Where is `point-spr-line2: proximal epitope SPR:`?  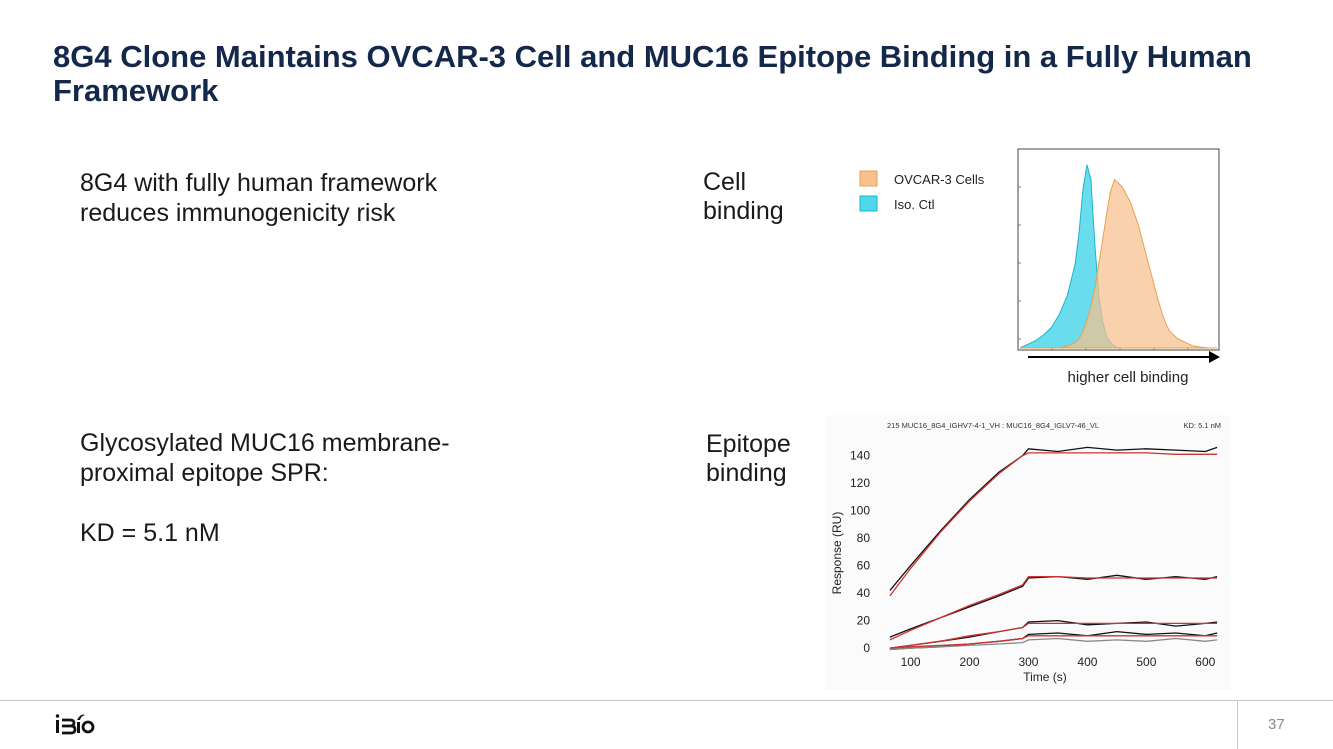
point-spr-line2: proximal epitope SPR: is located at coordinates (204, 473).